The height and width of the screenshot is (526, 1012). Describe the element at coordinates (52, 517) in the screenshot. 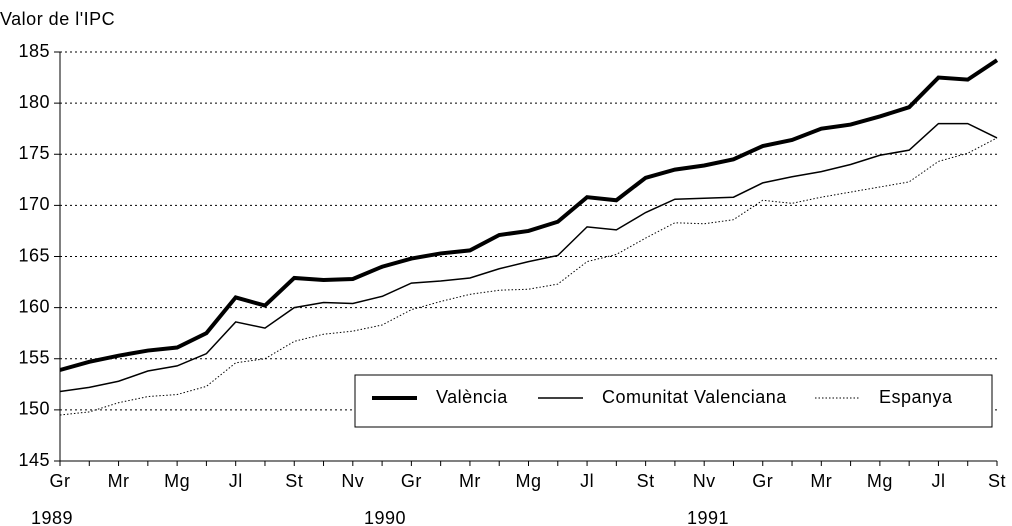

I see `year-label: 1989` at that location.